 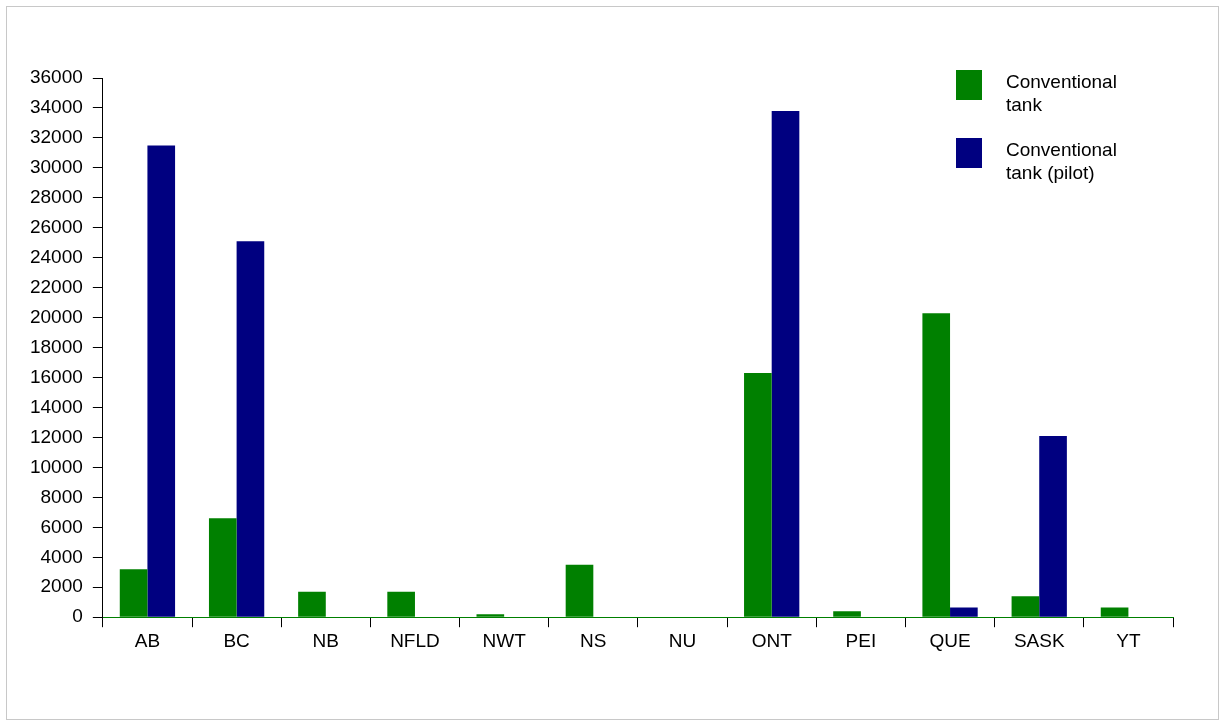 What do you see at coordinates (236, 640) in the screenshot?
I see `x-tick-label: BC` at bounding box center [236, 640].